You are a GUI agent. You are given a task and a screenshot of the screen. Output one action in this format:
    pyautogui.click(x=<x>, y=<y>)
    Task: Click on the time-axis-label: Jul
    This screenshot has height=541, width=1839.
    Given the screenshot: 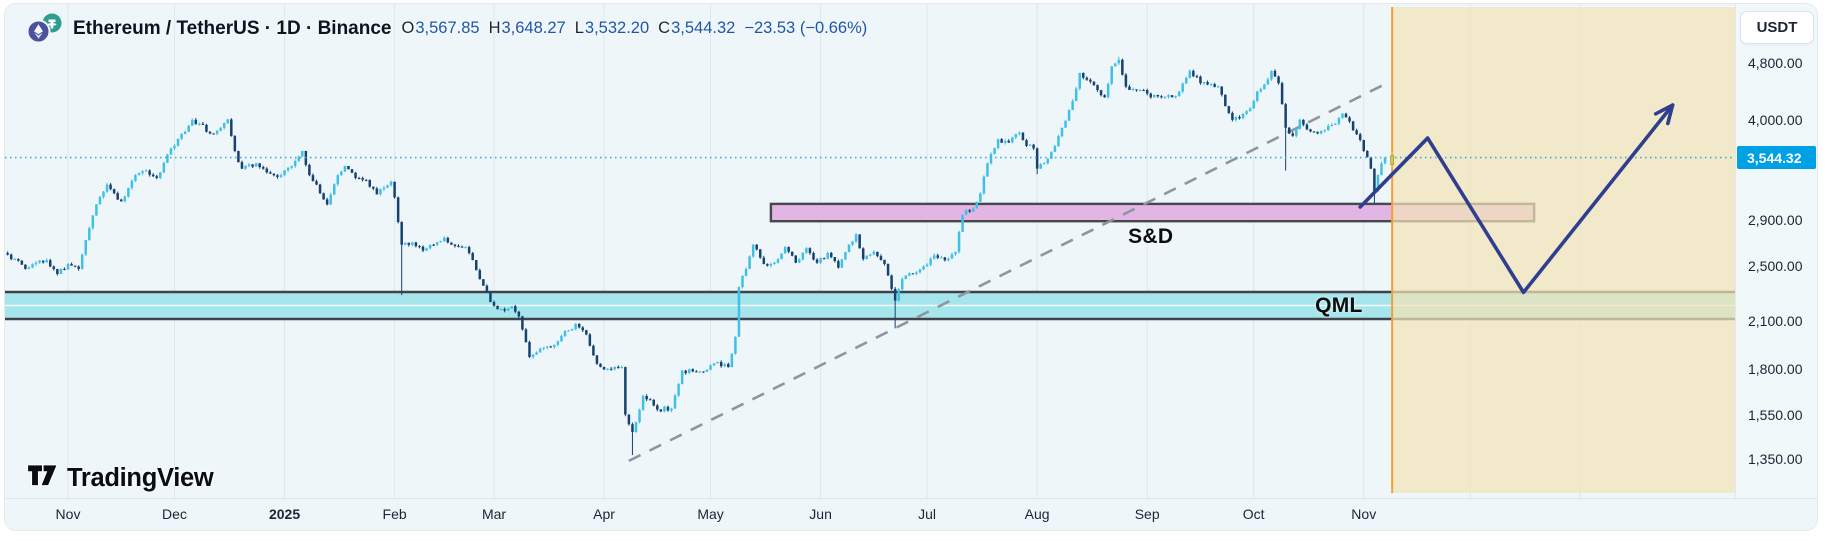 What is the action you would take?
    pyautogui.click(x=927, y=514)
    